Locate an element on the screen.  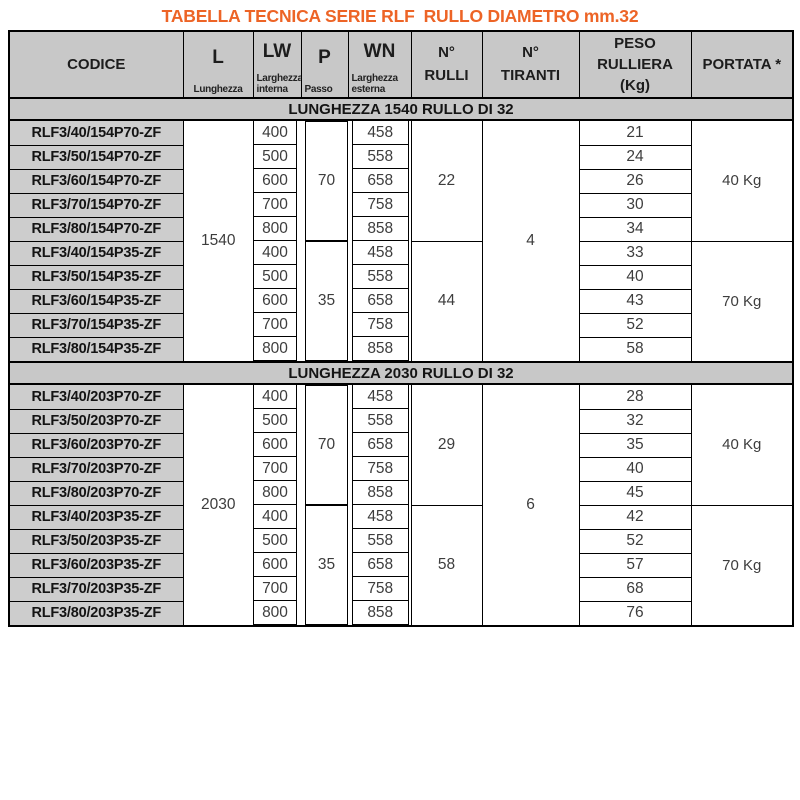
section-band-2030: LUNGHEZZA 2030 RULLO DI 32 is located at coordinates (401, 373).